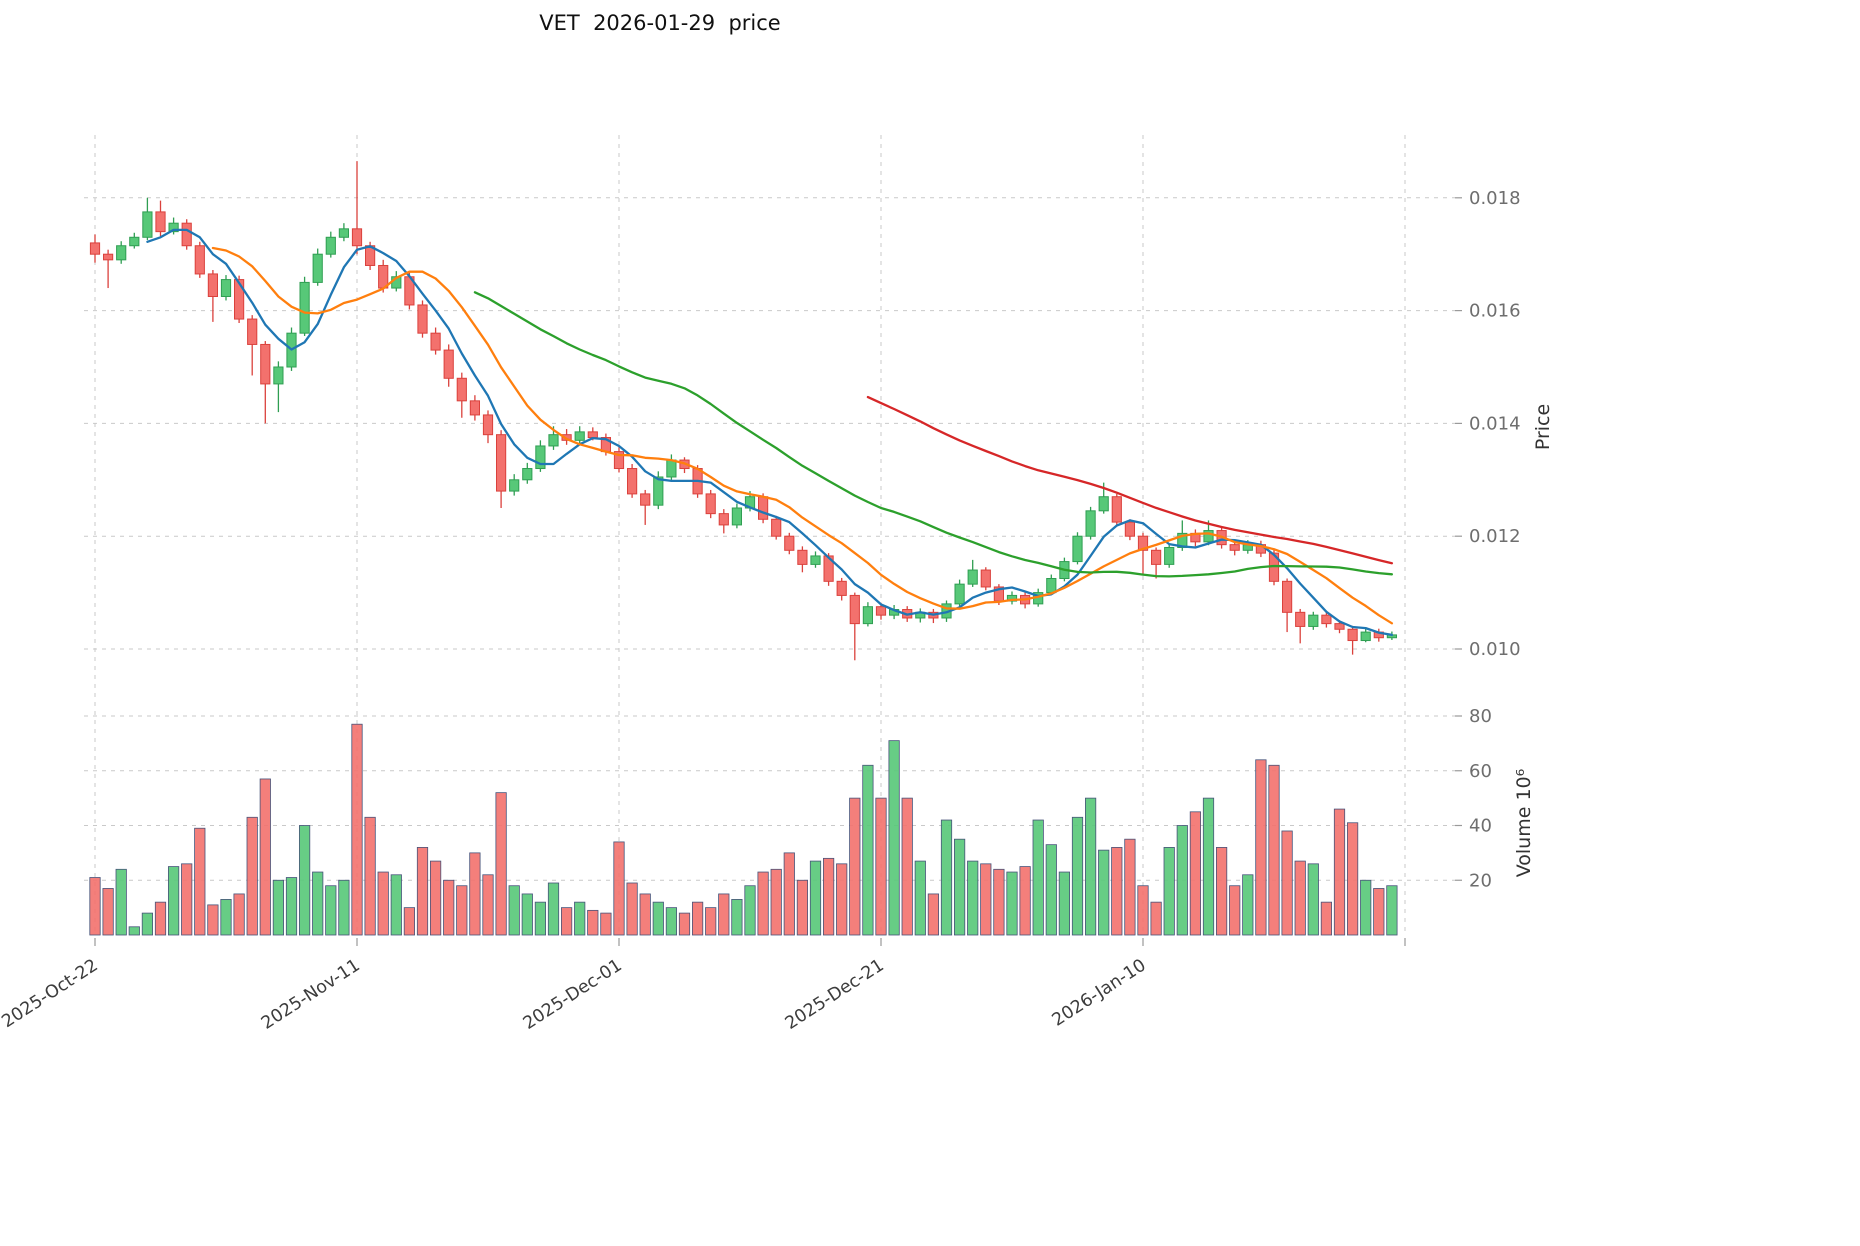  Describe the element at coordinates (659, 23) in the screenshot. I see `chart-title: VET 2026-01-29 price` at that location.